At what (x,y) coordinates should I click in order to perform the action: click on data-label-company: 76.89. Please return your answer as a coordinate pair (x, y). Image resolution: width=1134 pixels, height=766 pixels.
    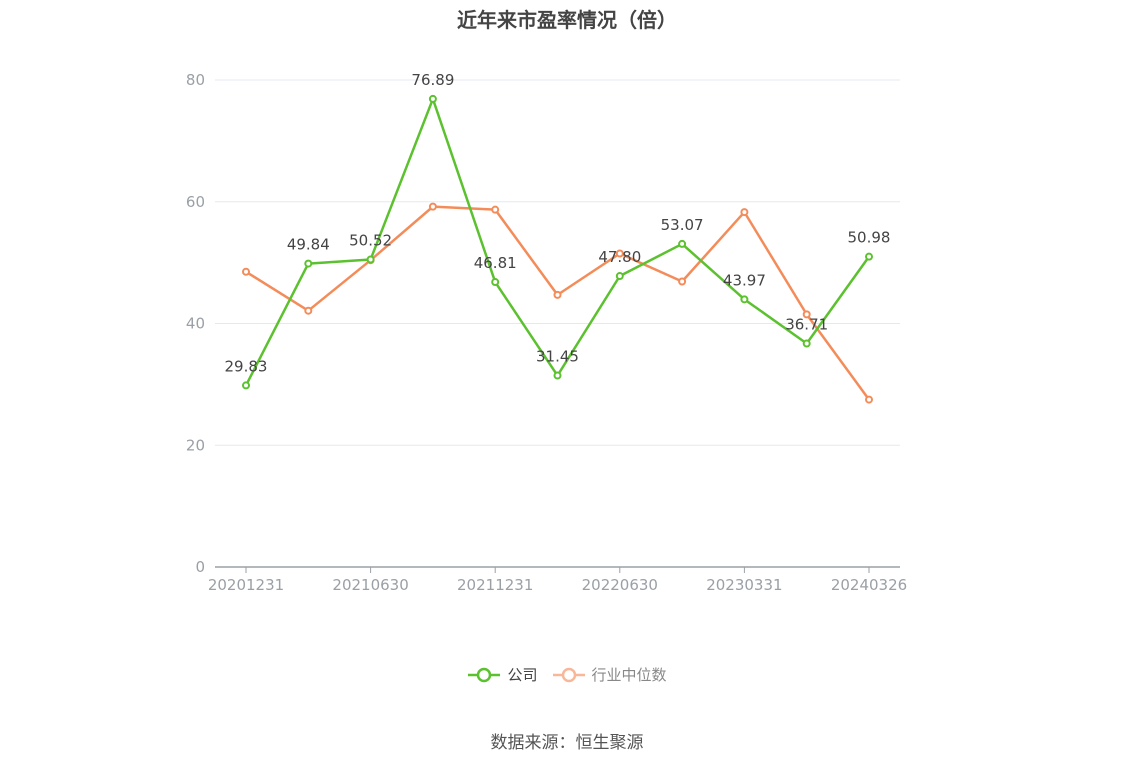
    Looking at the image, I should click on (432, 80).